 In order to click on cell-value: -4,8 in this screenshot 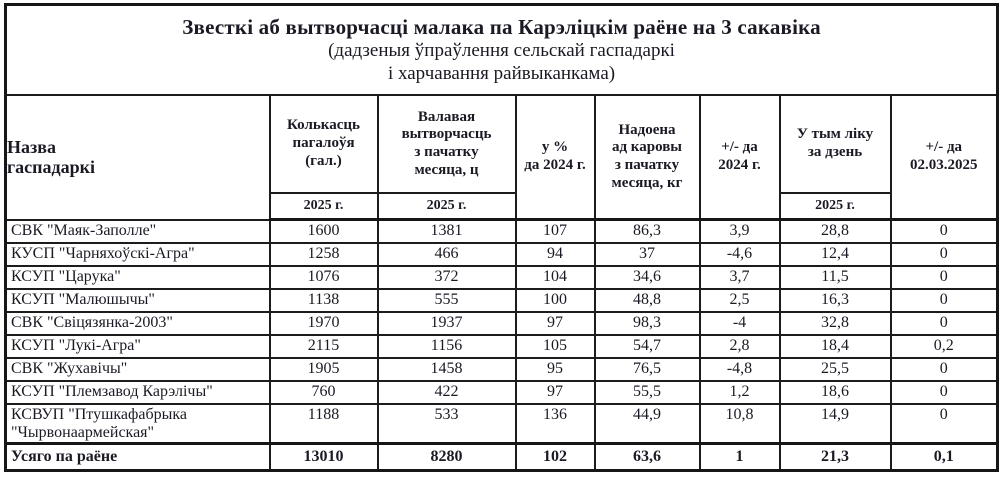, I will do `click(739, 369)`.